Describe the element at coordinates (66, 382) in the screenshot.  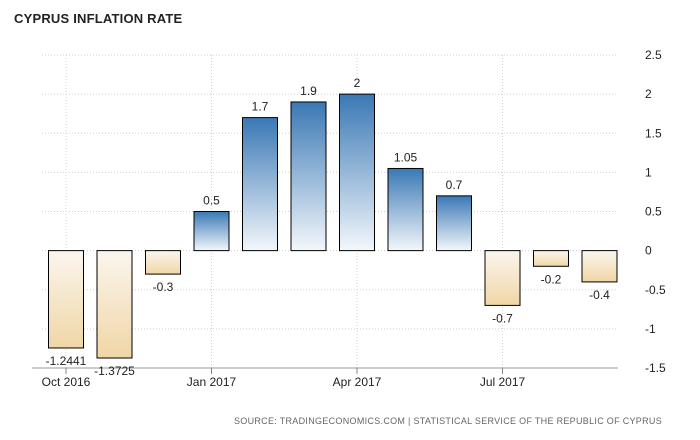
I see `x-tick-label: Oct 2016` at that location.